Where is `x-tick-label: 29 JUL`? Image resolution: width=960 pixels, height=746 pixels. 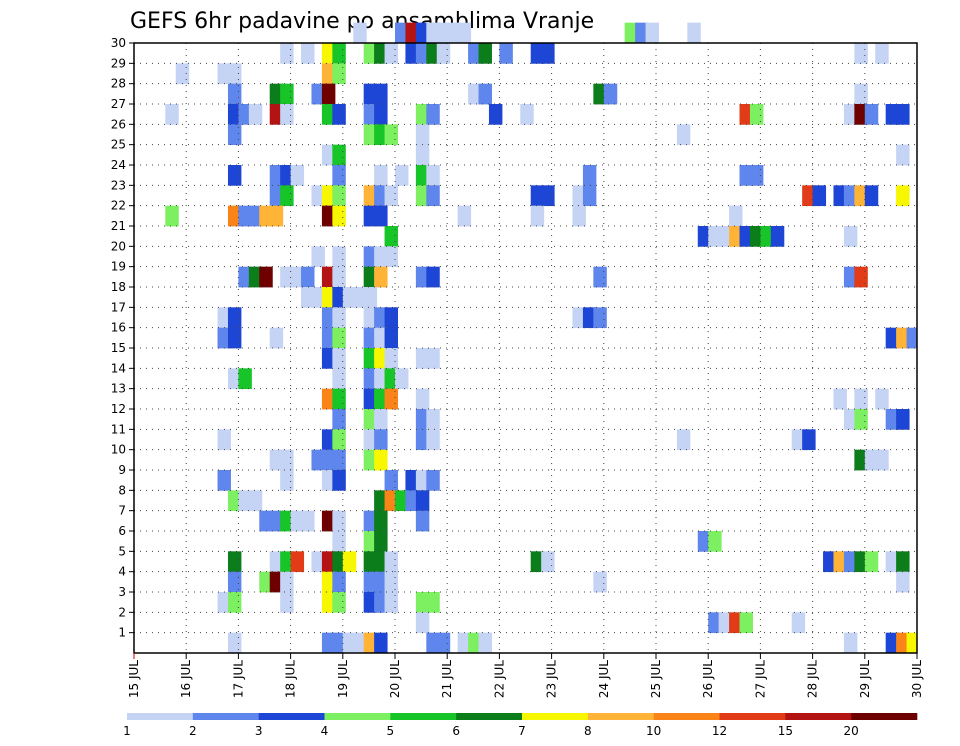
x-tick-label: 29 JUL is located at coordinates (865, 679).